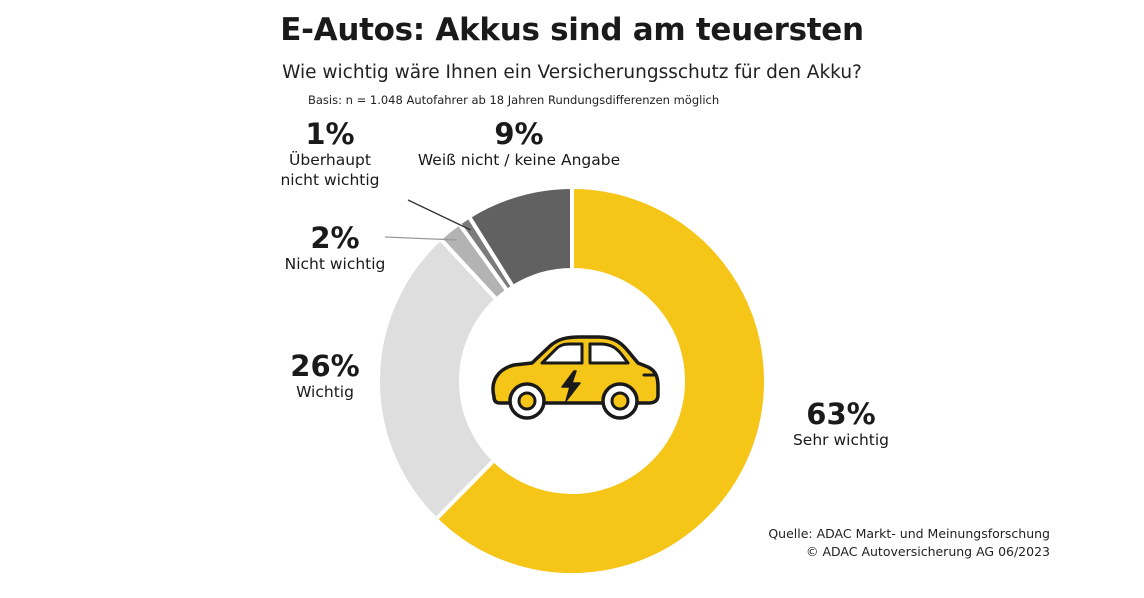 The width and height of the screenshot is (1144, 598). Describe the element at coordinates (335, 238) in the screenshot. I see `slice-percent-2: 2%` at that location.